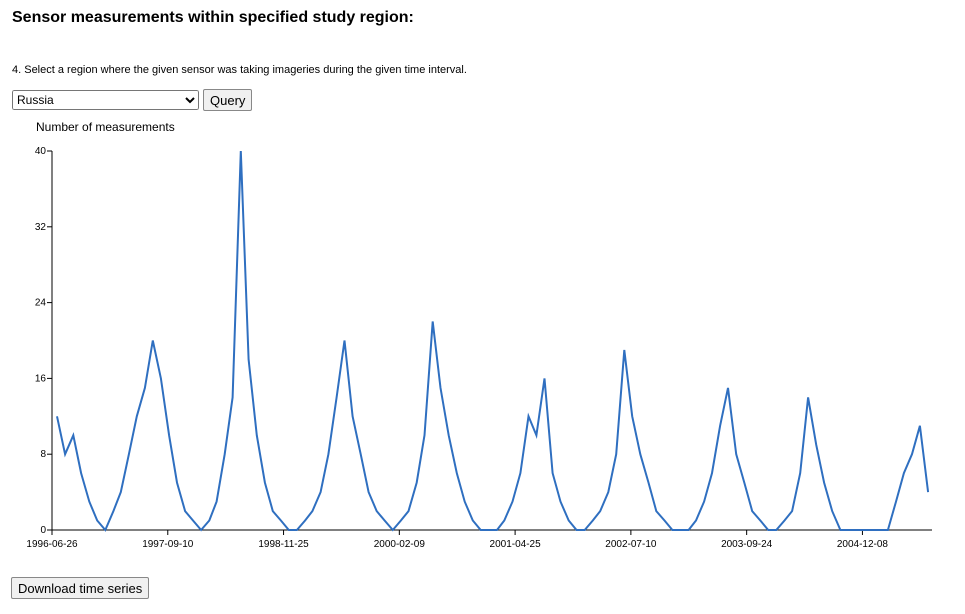 The image size is (965, 614). Describe the element at coordinates (228, 100) in the screenshot. I see `query-button: Query` at that location.